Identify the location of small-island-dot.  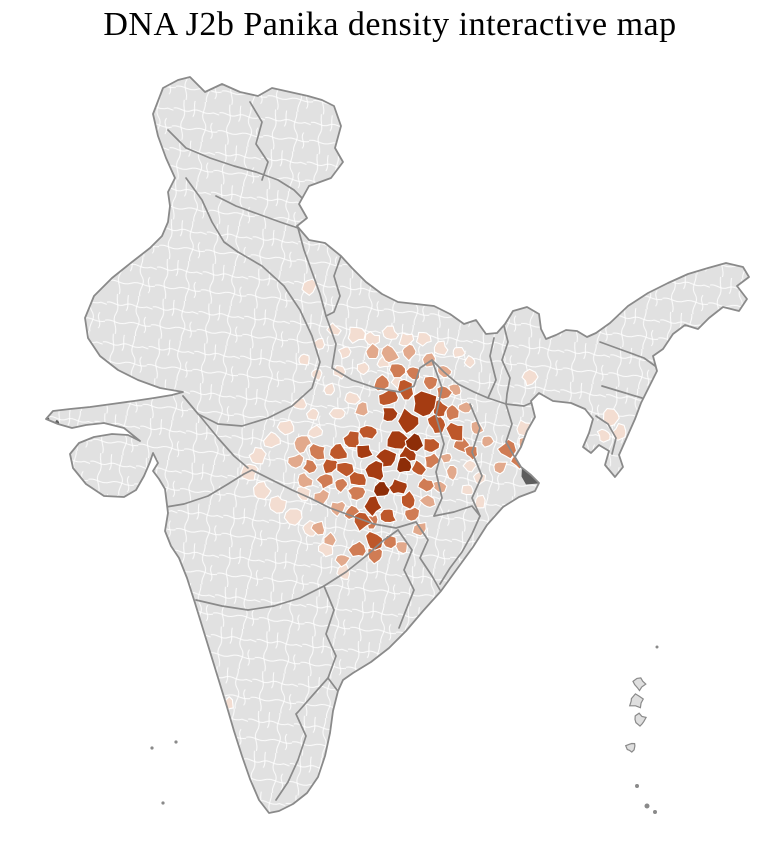
(657, 647).